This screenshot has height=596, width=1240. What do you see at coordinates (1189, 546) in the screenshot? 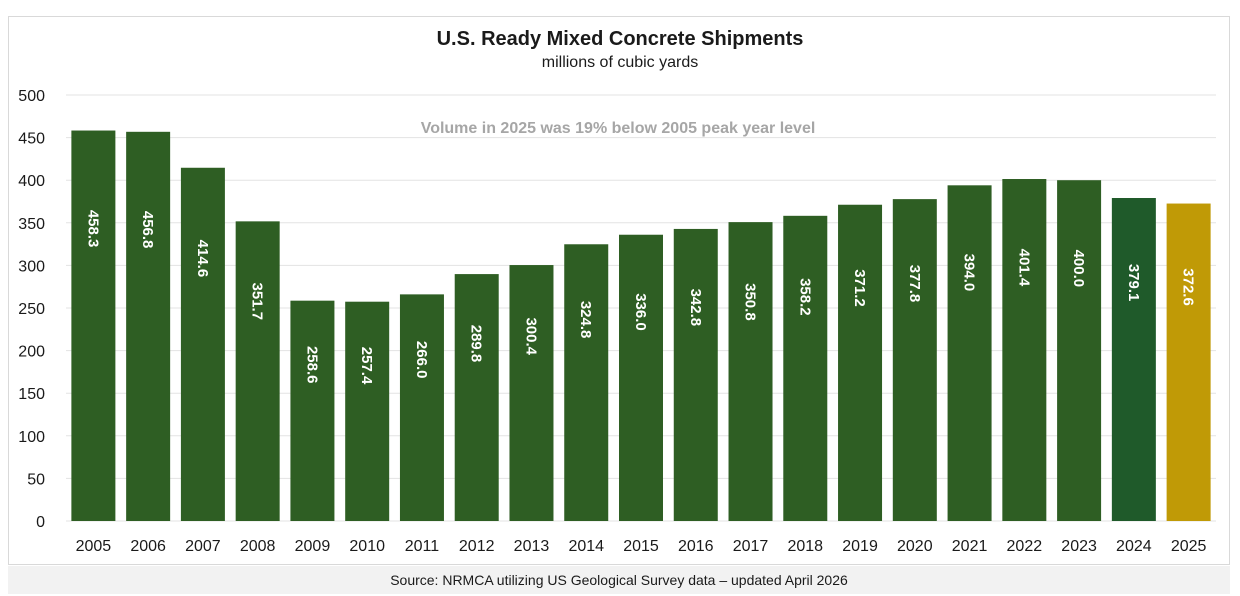
I see `x-tick-label: 2025` at bounding box center [1189, 546].